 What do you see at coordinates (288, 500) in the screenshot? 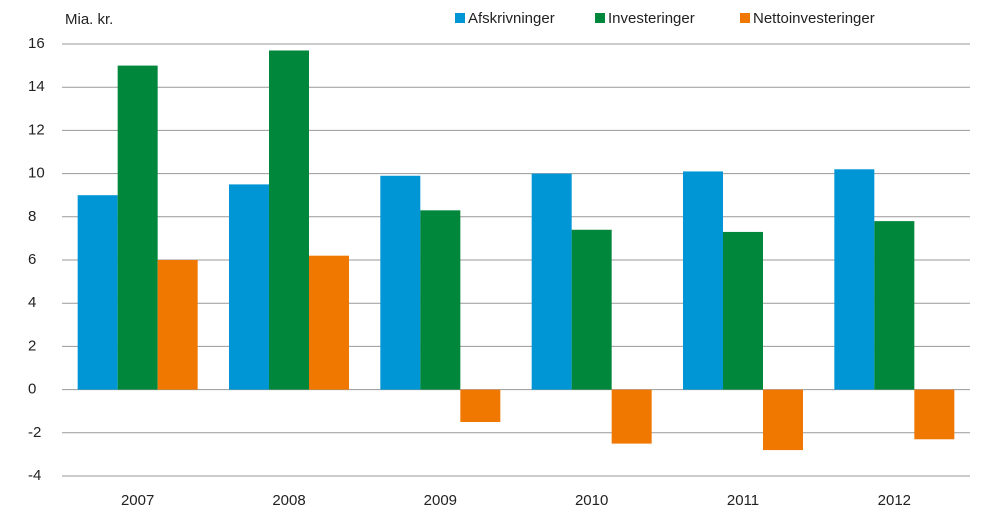
I see `x-tick-label: 2008` at bounding box center [288, 500].